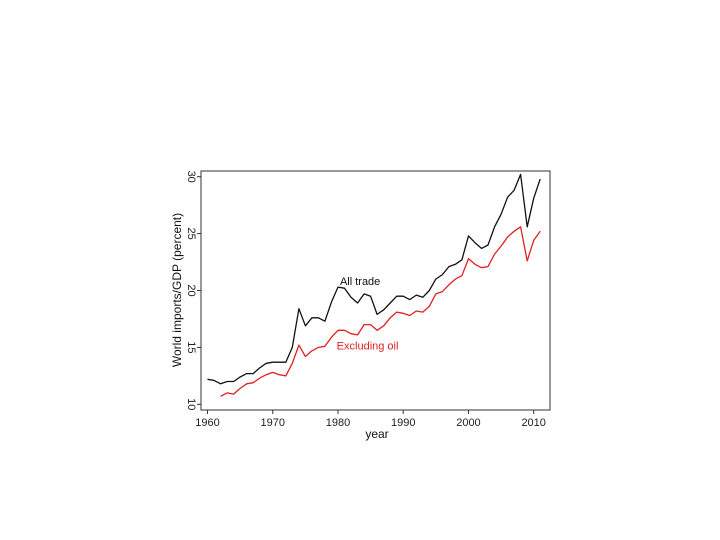  I want to click on series-label-all-trade: All trade, so click(360, 282).